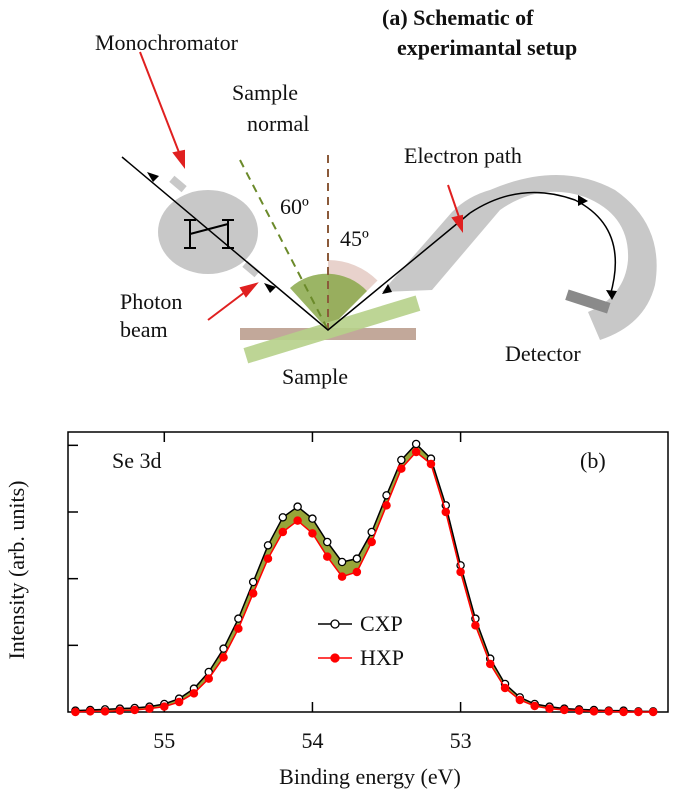 Image resolution: width=675 pixels, height=799 pixels. What do you see at coordinates (381, 623) in the screenshot?
I see `legend-label: CXP` at bounding box center [381, 623].